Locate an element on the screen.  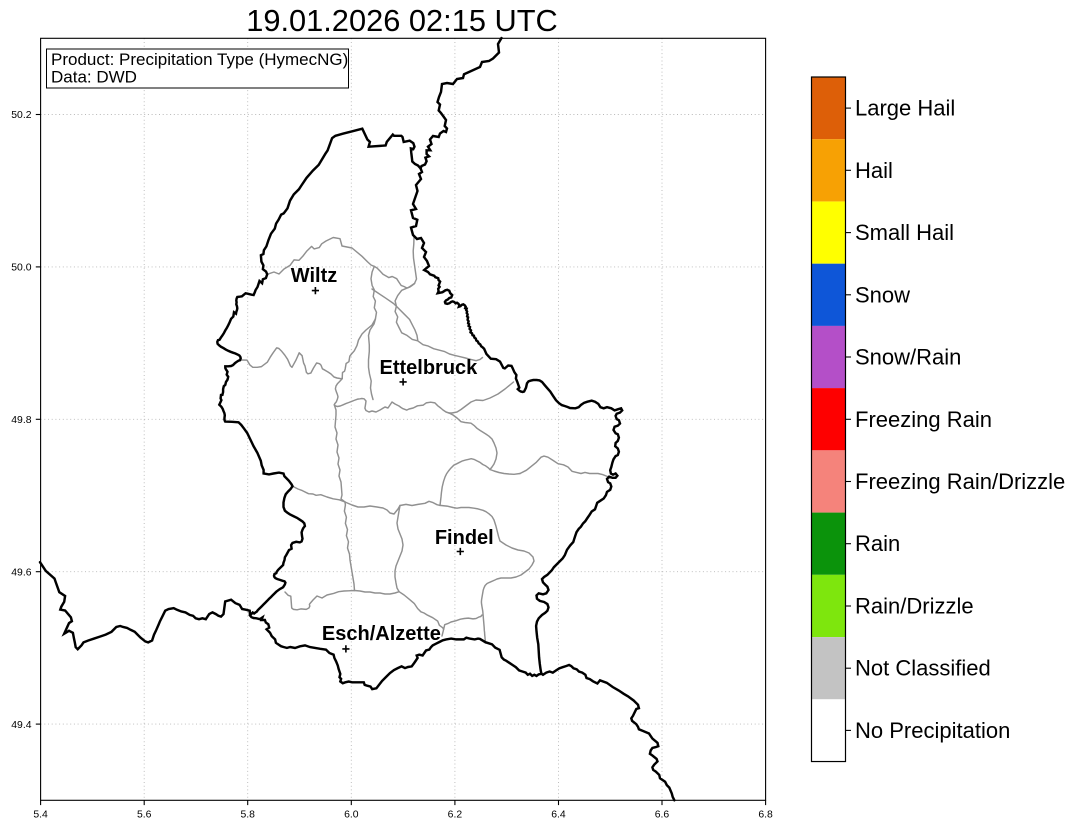
svg-text: Hail is located at coordinates (874, 170).